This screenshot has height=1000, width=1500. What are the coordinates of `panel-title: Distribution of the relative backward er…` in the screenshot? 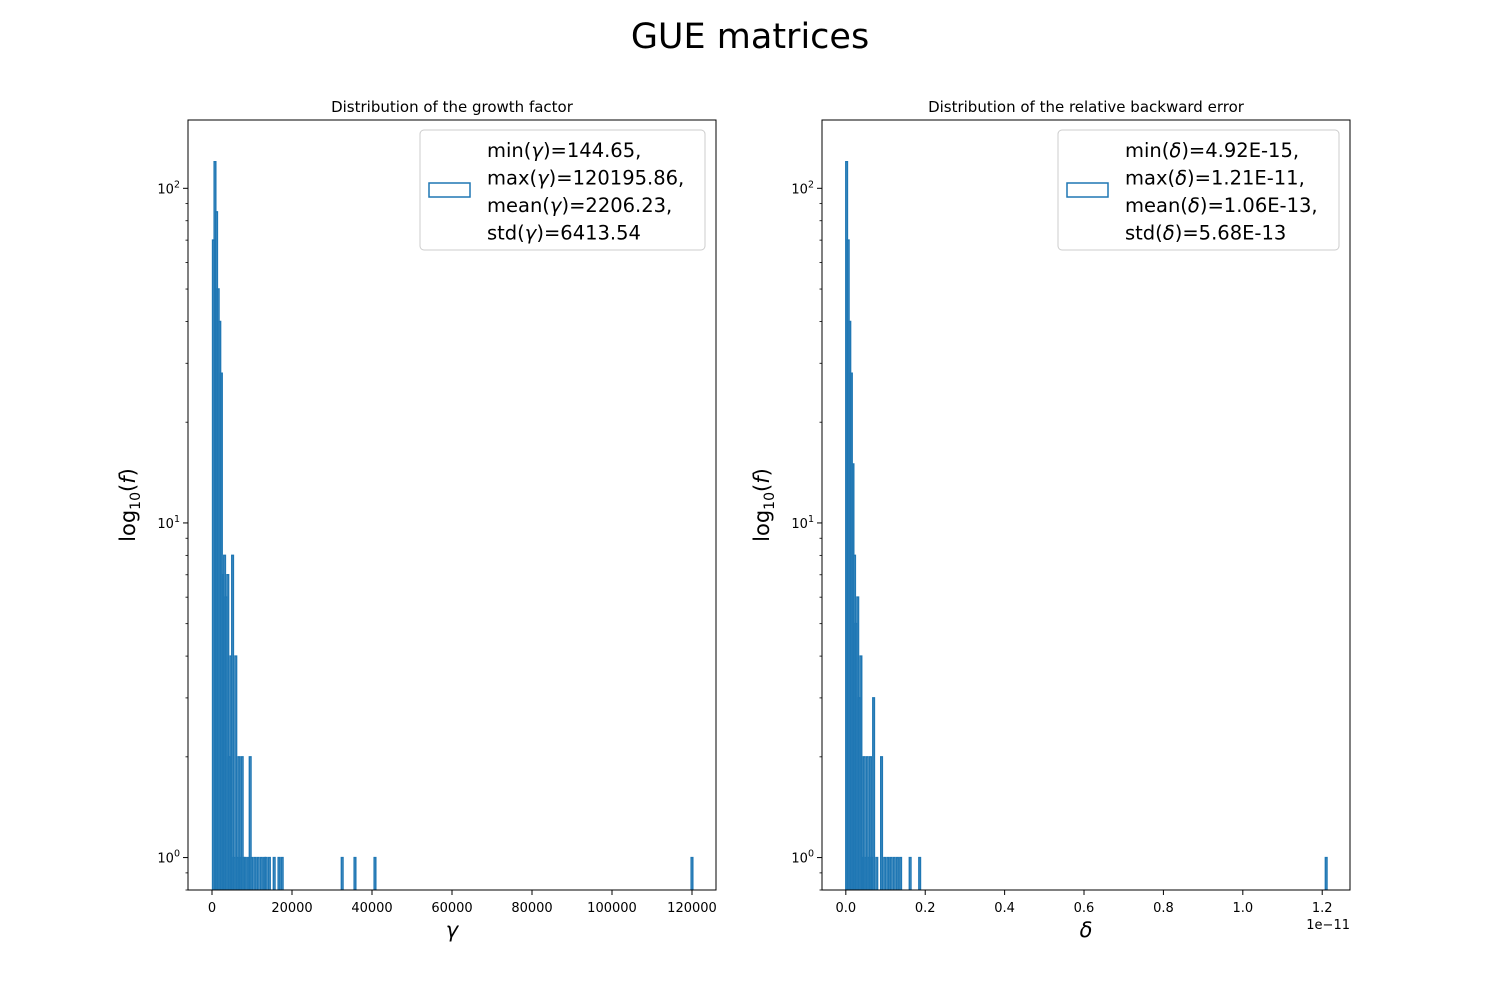 It's located at (1086, 107).